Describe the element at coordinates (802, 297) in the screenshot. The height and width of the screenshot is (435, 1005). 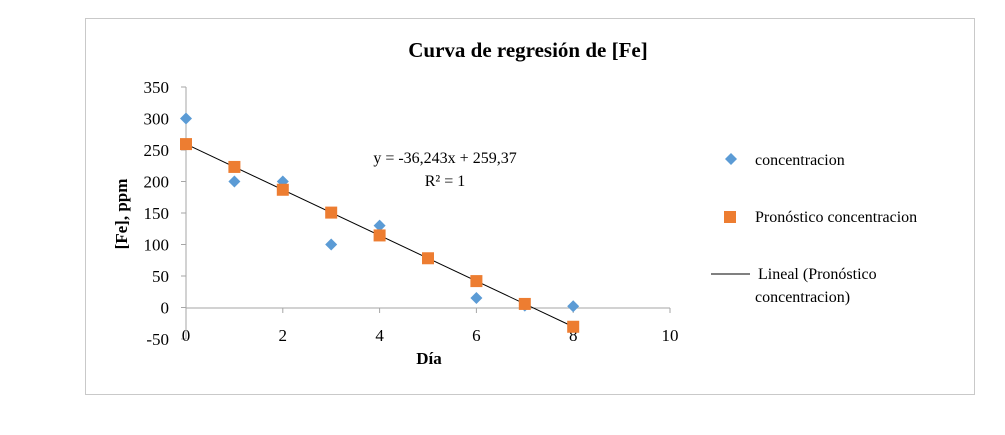
I see `legend-label-lineal-2: concentracion)` at that location.